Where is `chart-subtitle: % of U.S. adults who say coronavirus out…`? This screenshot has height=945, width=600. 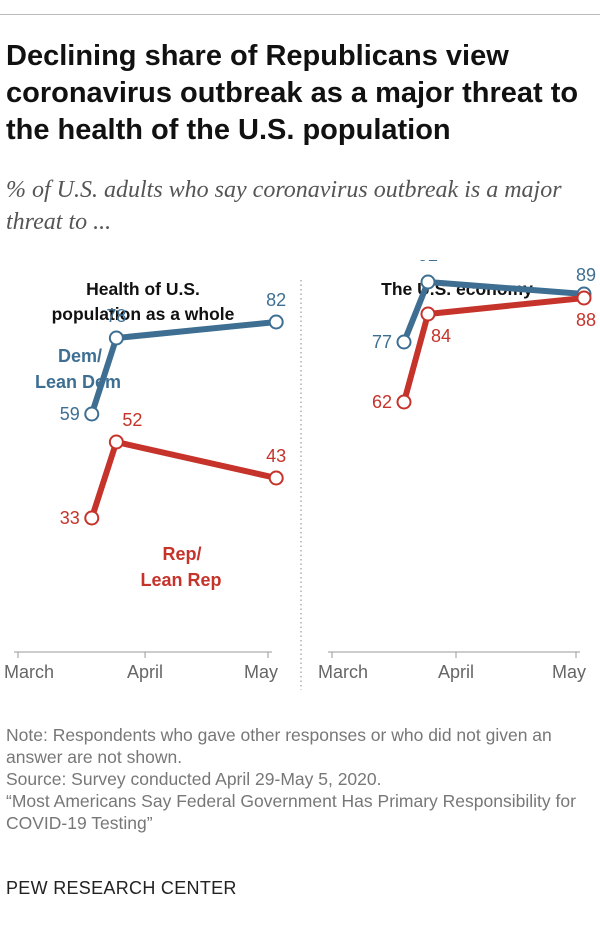
chart-subtitle: % of U.S. adults who say coronavirus out… is located at coordinates (284, 206).